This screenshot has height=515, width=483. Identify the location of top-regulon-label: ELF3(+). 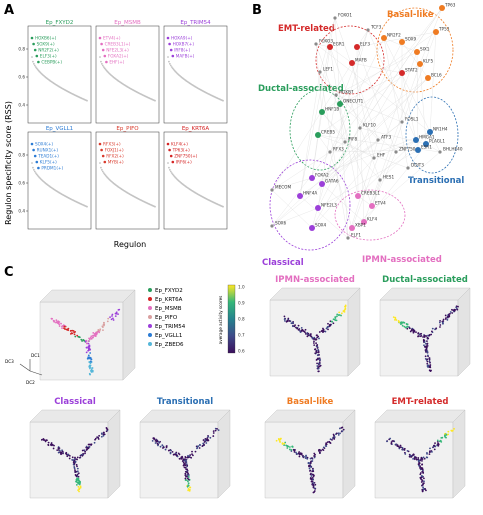
(48, 56).